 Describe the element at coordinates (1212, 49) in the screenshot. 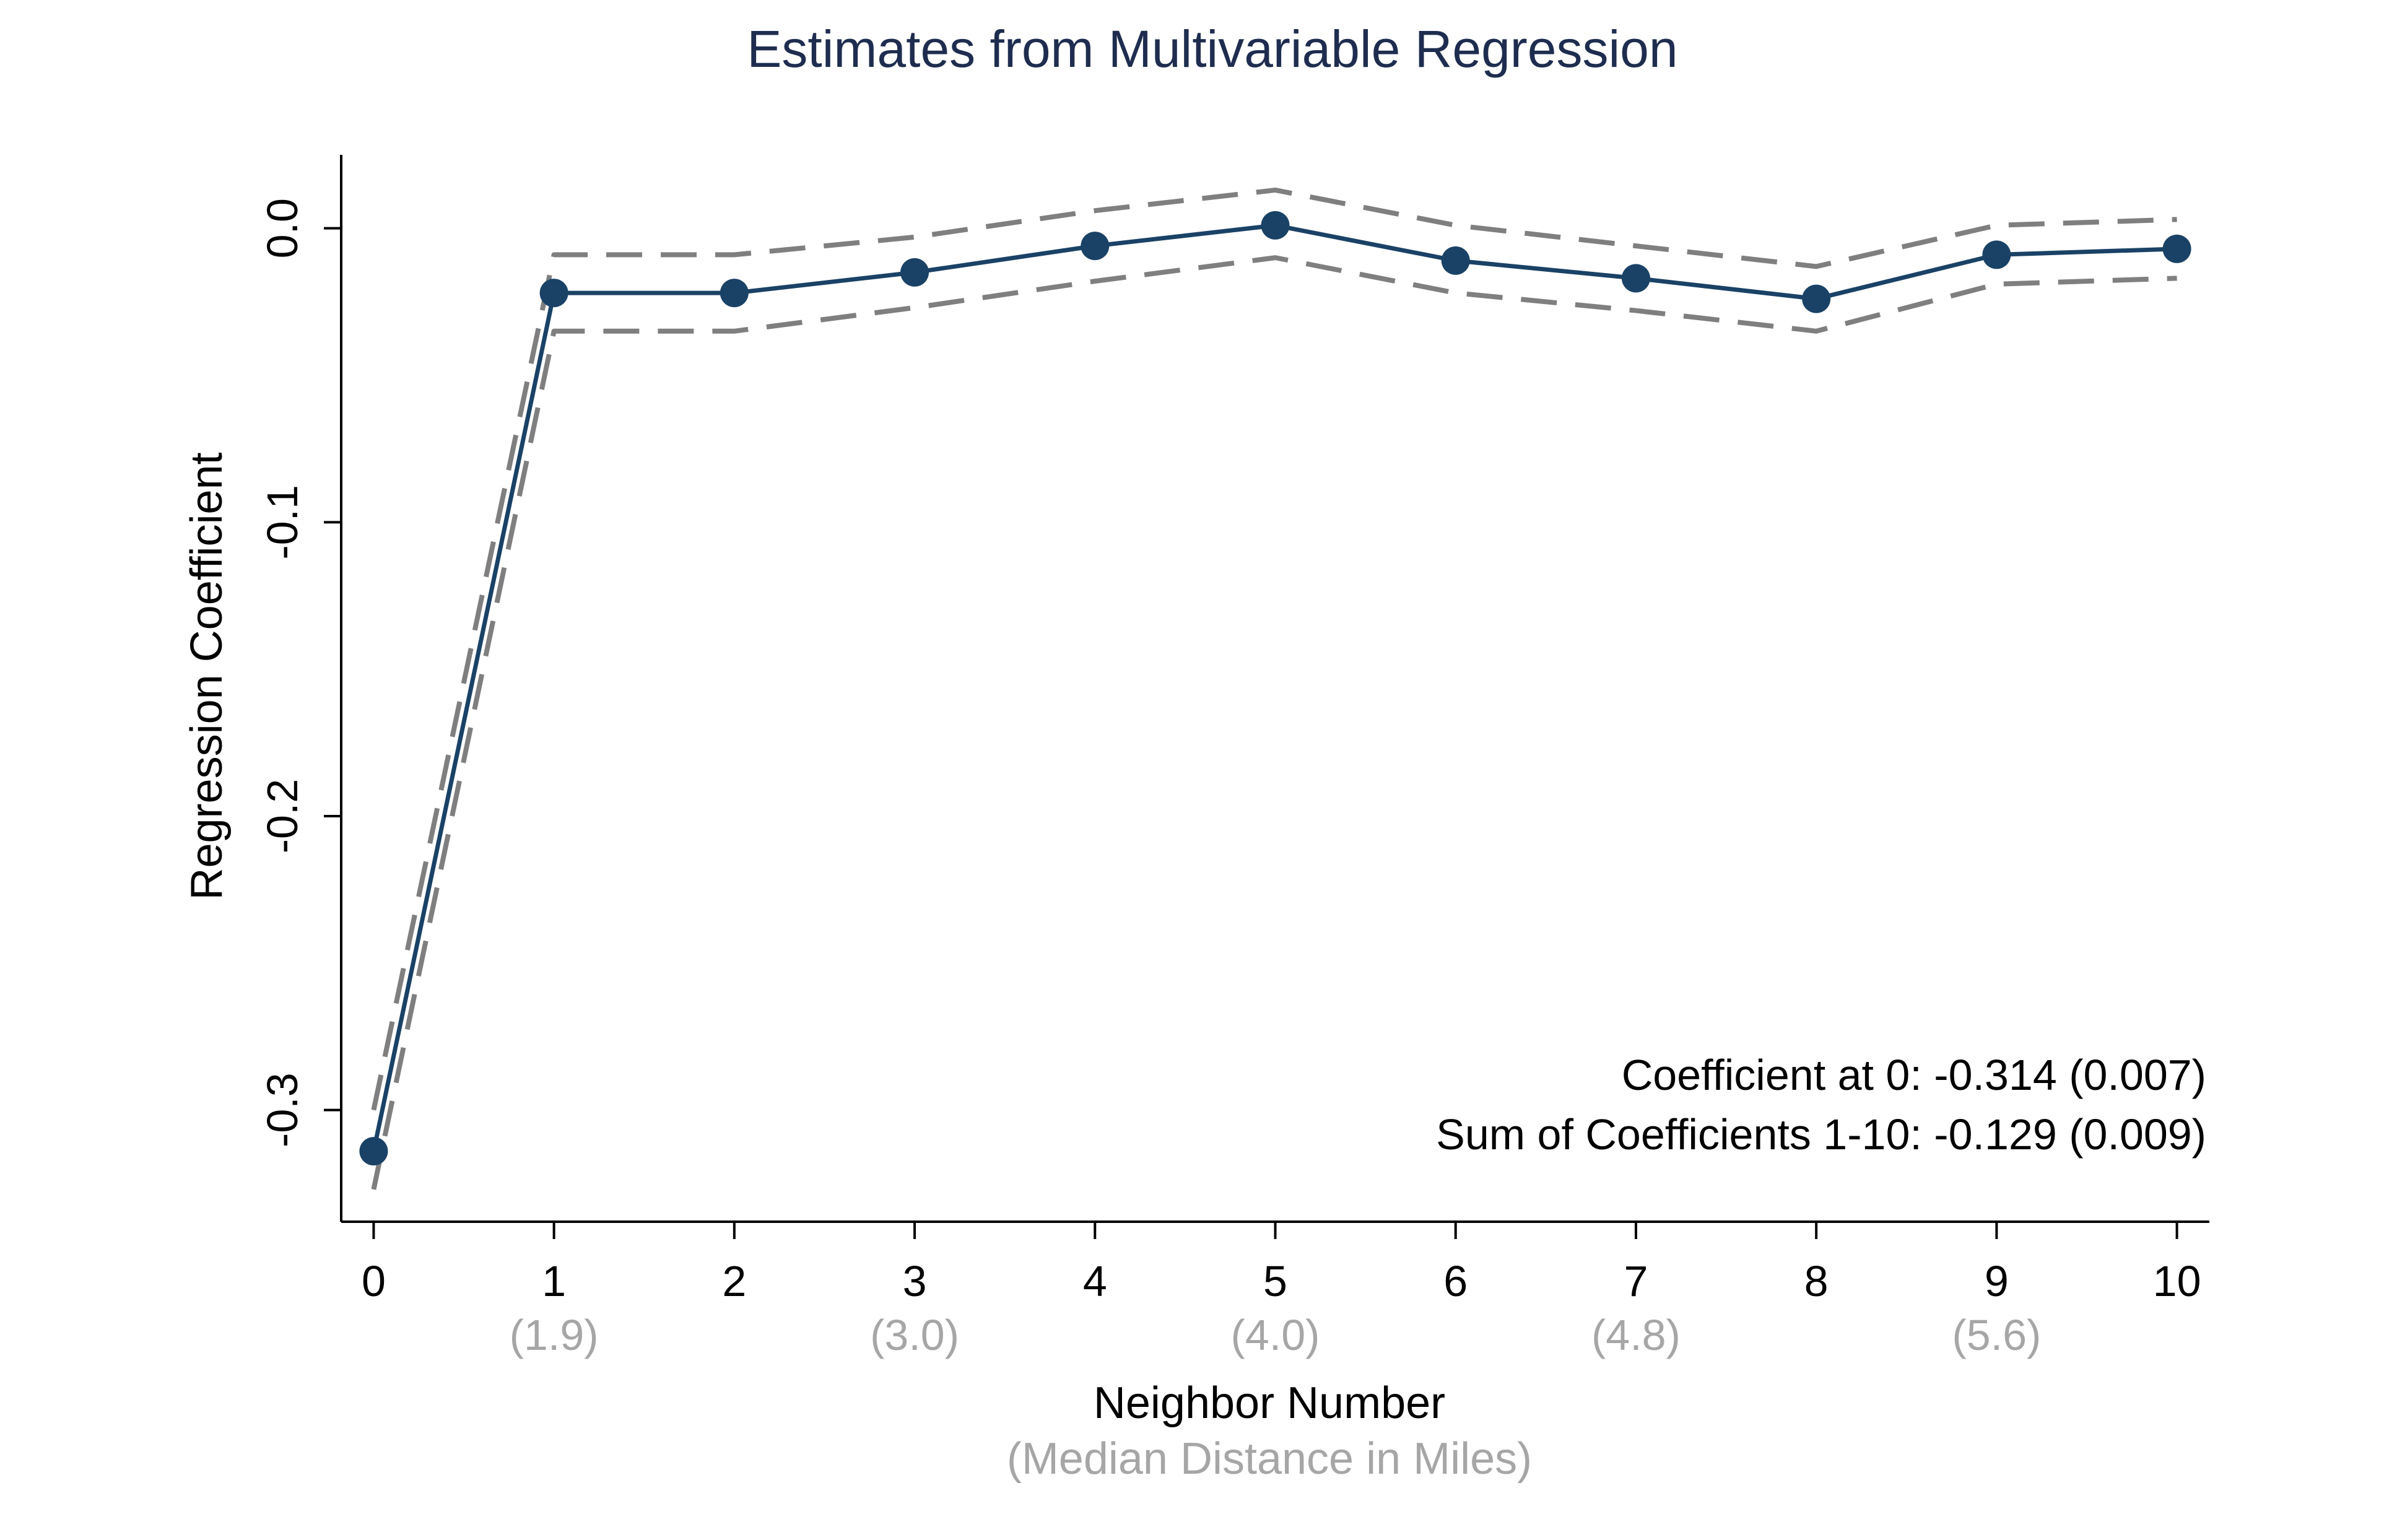

I see `chart-title: Estimates from Multivariable Regression` at that location.